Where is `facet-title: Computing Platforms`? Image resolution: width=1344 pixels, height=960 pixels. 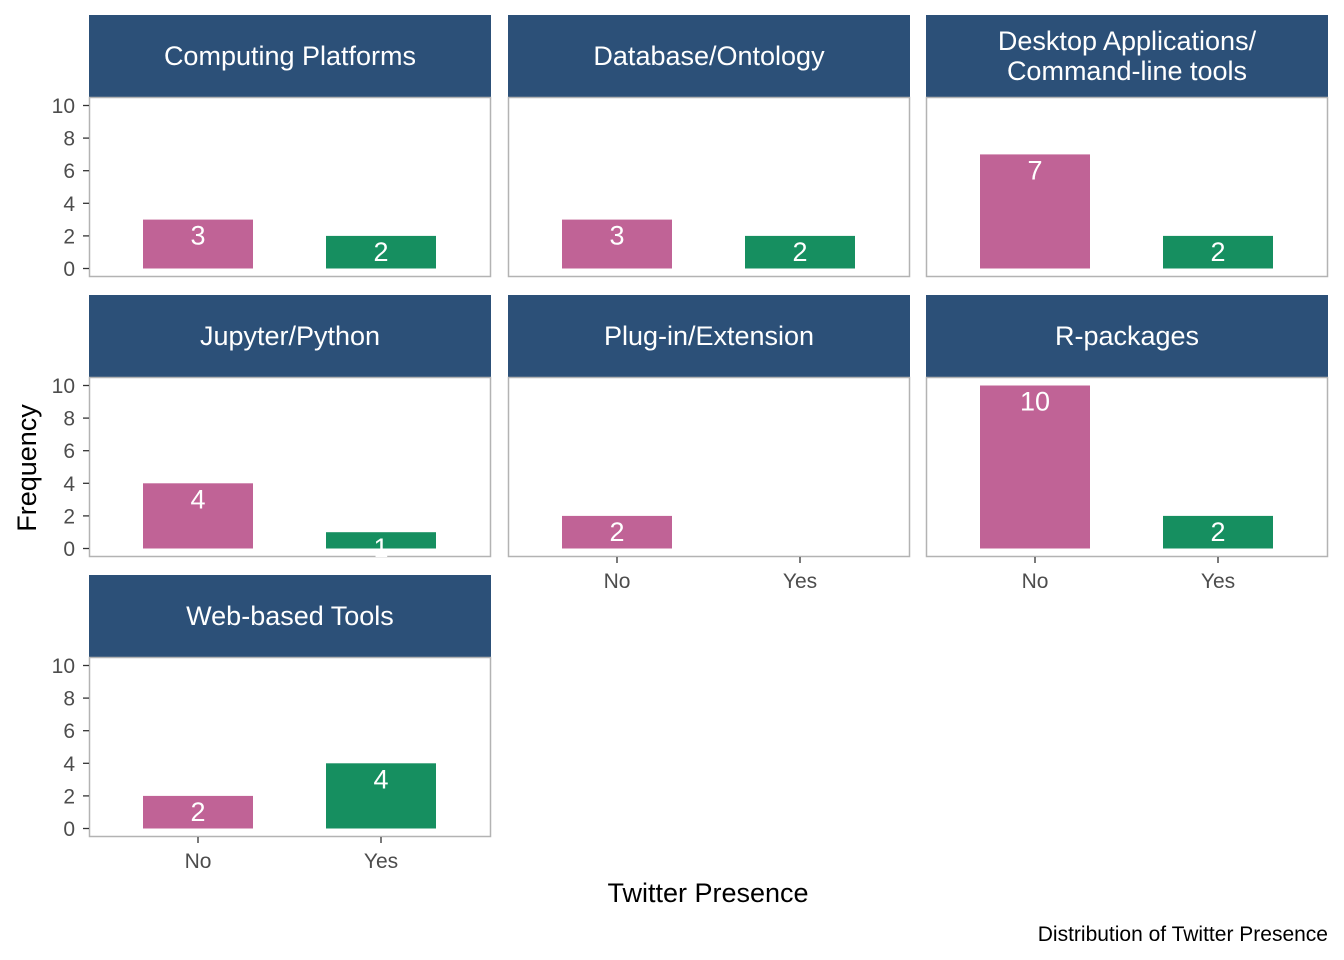
facet-title: Computing Platforms is located at coordinates (290, 56).